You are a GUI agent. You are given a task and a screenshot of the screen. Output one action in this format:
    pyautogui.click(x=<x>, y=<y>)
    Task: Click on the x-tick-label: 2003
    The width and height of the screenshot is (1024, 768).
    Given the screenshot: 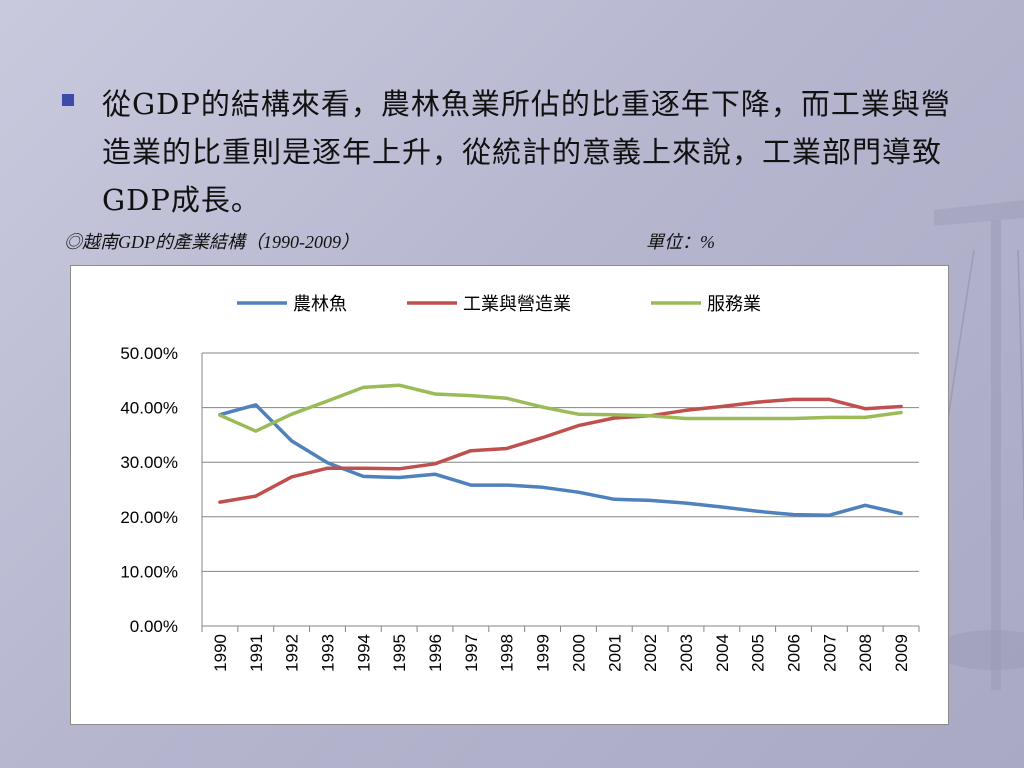 What is the action you would take?
    pyautogui.click(x=686, y=653)
    